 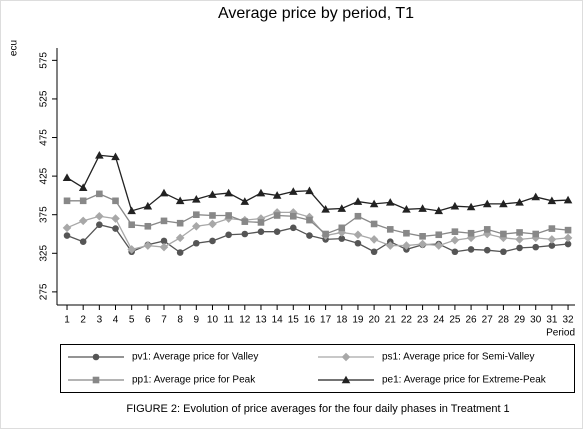 What do you see at coordinates (317, 368) in the screenshot?
I see `legend` at bounding box center [317, 368].